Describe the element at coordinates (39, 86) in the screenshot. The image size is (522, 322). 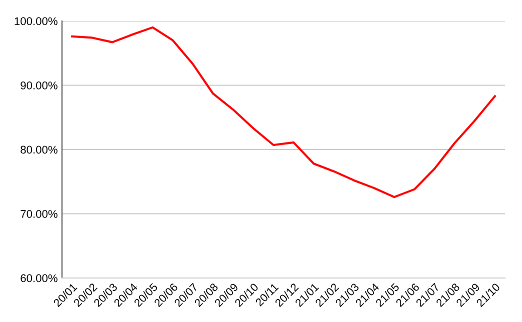
I see `y-tick-label: 90.00%` at that location.